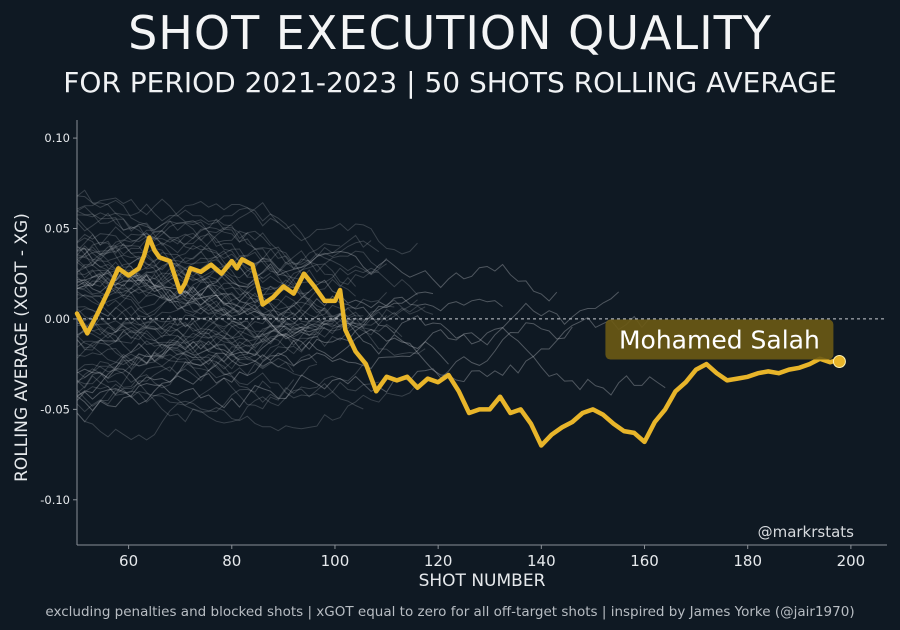  I want to click on x-tick-label: 200, so click(851, 561).